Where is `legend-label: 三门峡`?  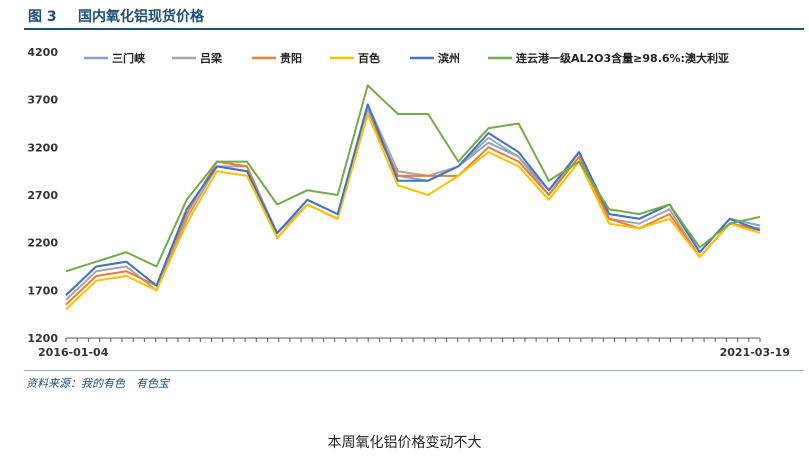 legend-label: 三门峡 is located at coordinates (129, 58).